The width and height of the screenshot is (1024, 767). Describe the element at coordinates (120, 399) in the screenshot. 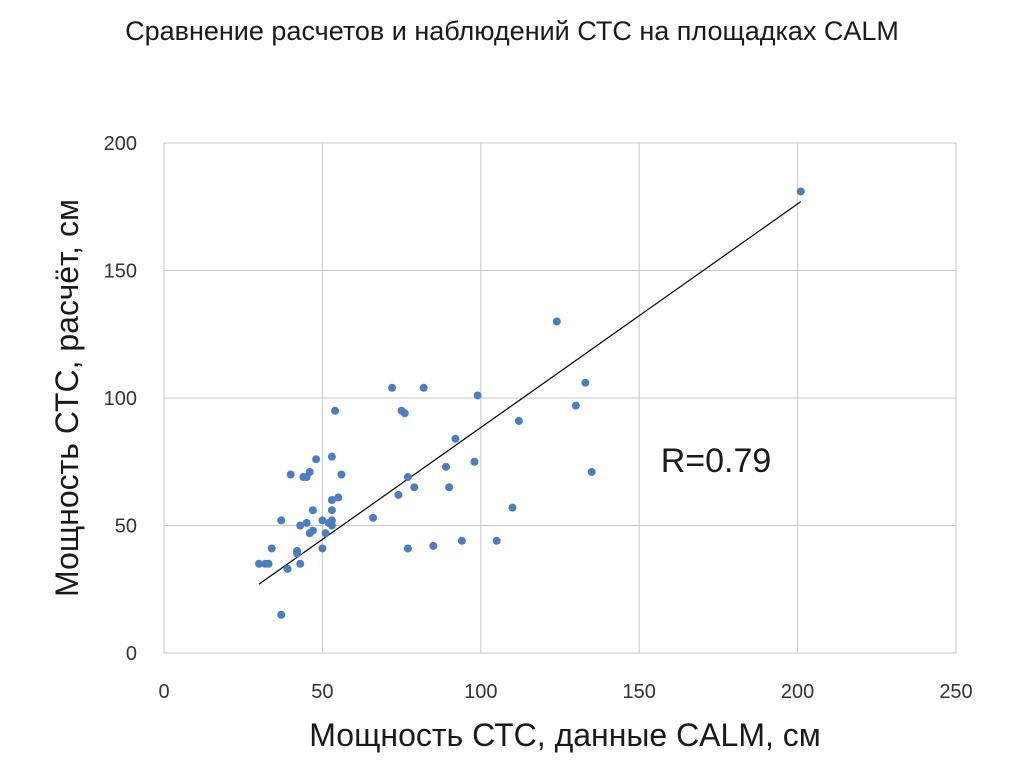

I see `y-tick-label: 100` at that location.